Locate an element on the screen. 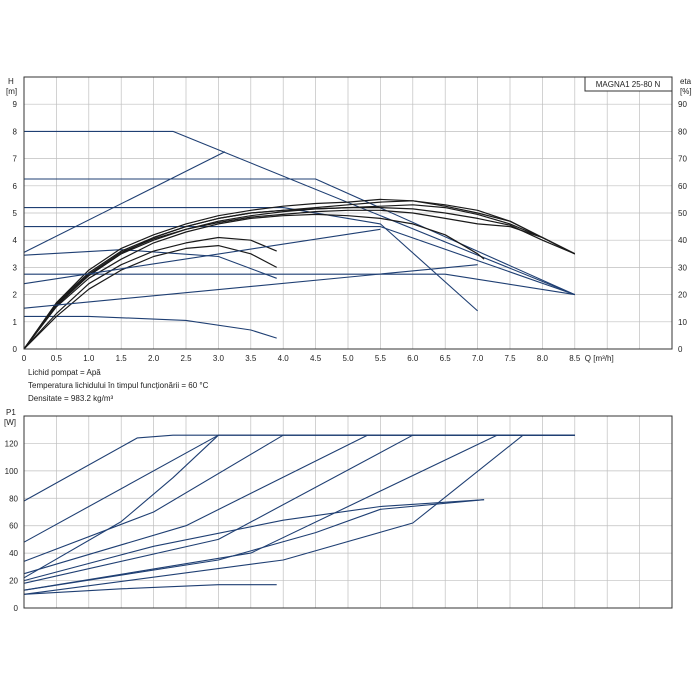  head-tick-label: 8 is located at coordinates (15, 131).